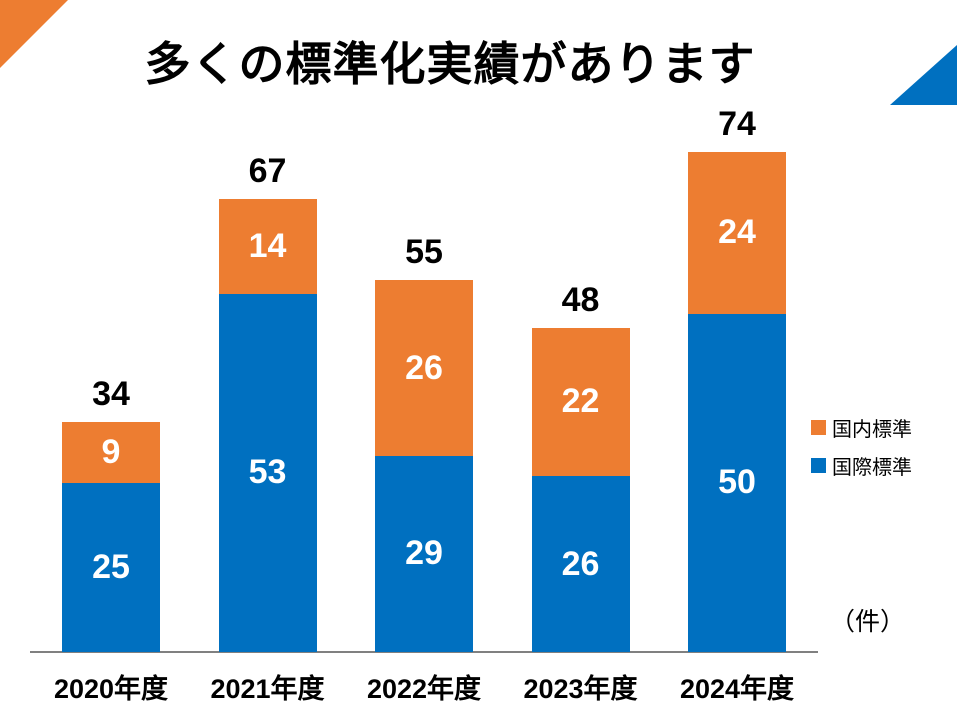  What do you see at coordinates (111, 567) in the screenshot?
I see `segment-international-standard: 25` at bounding box center [111, 567].